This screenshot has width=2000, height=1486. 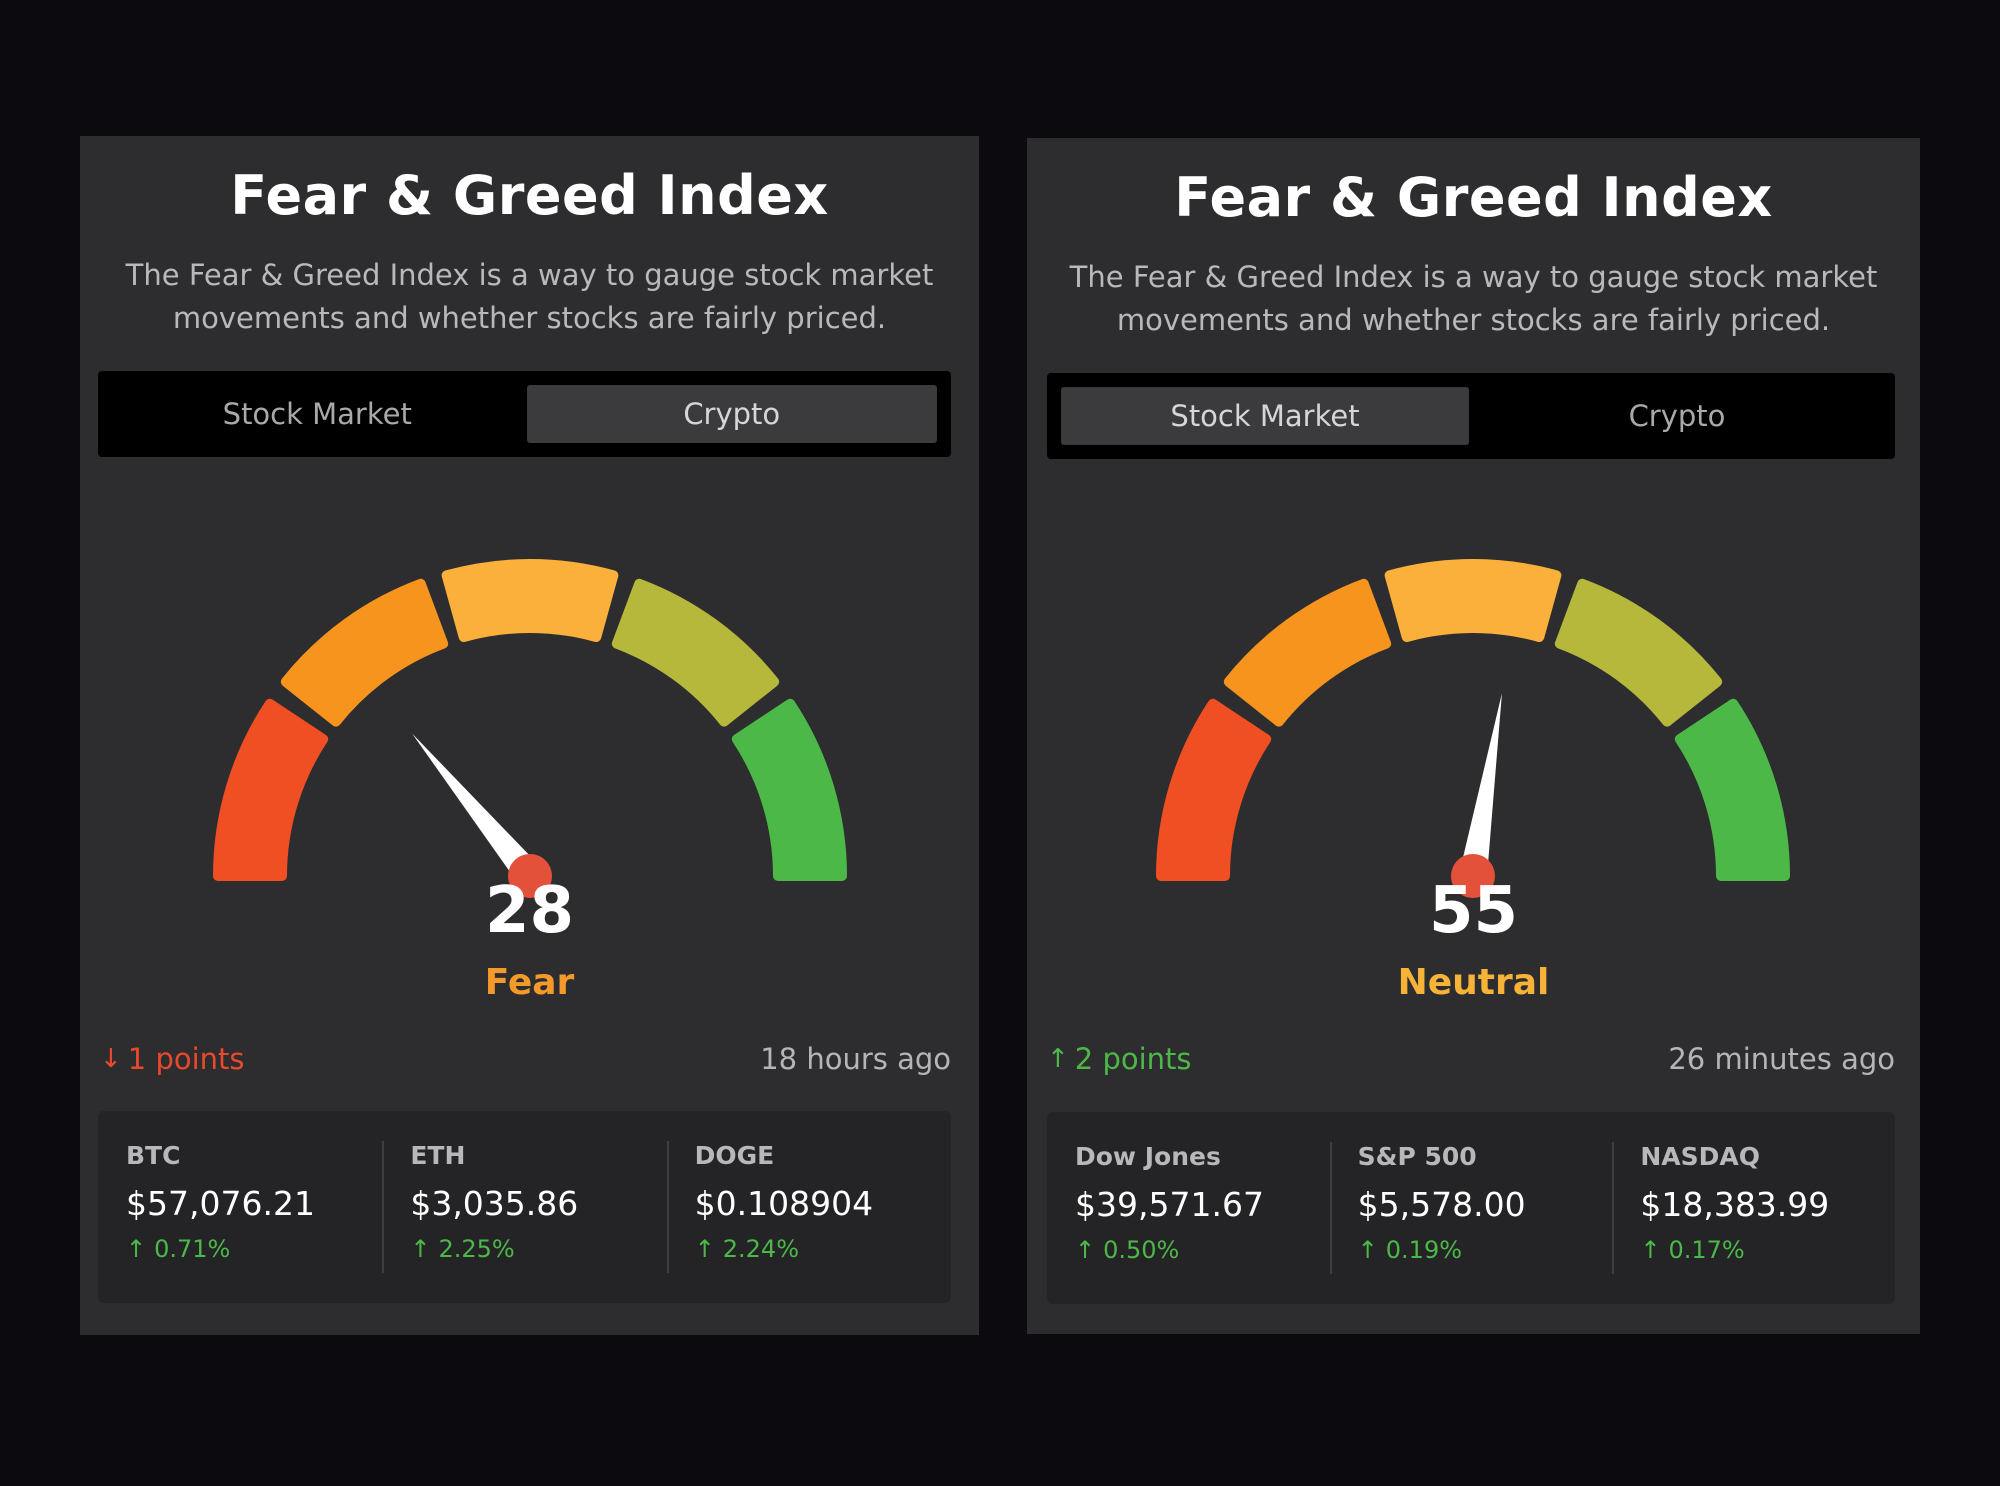 What do you see at coordinates (1767, 1250) in the screenshot?
I see `ticker-change: ↑ 0.17%` at bounding box center [1767, 1250].